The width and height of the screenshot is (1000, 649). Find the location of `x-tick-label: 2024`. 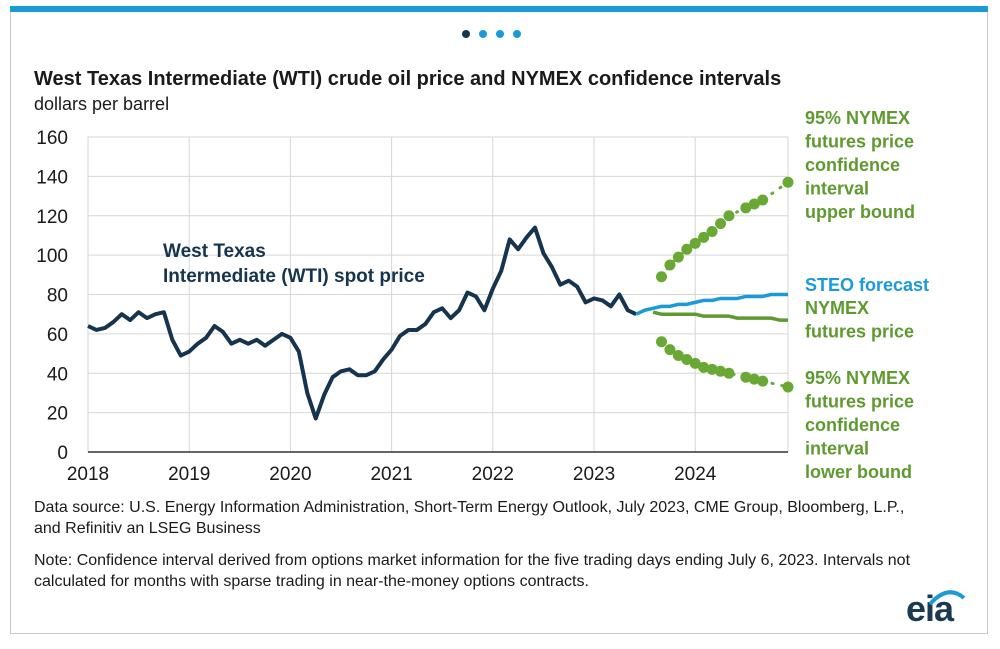

x-tick-label: 2024 is located at coordinates (695, 474).